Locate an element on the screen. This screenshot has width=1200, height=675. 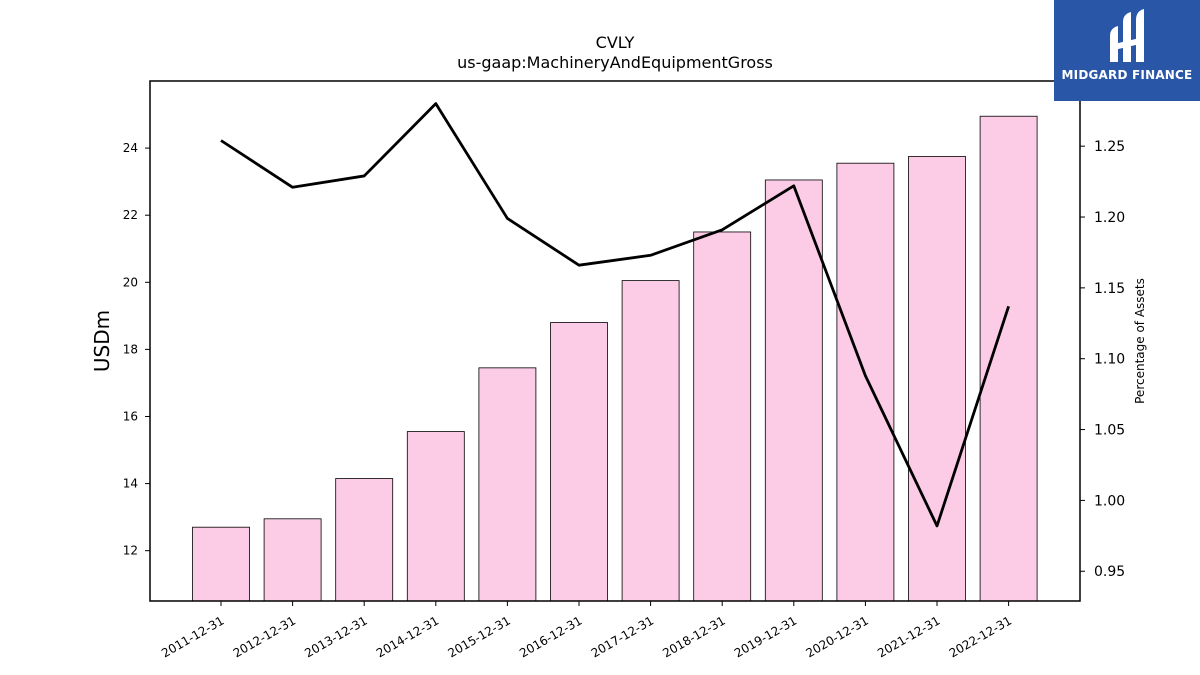
y-tick-label: 22 is located at coordinates (130, 215).